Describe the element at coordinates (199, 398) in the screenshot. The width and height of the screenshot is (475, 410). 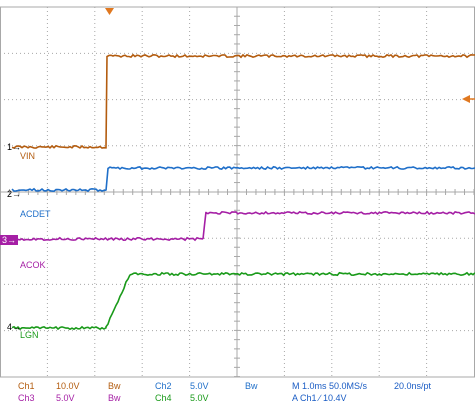
I see `ch4-scale: 5.0V` at that location.